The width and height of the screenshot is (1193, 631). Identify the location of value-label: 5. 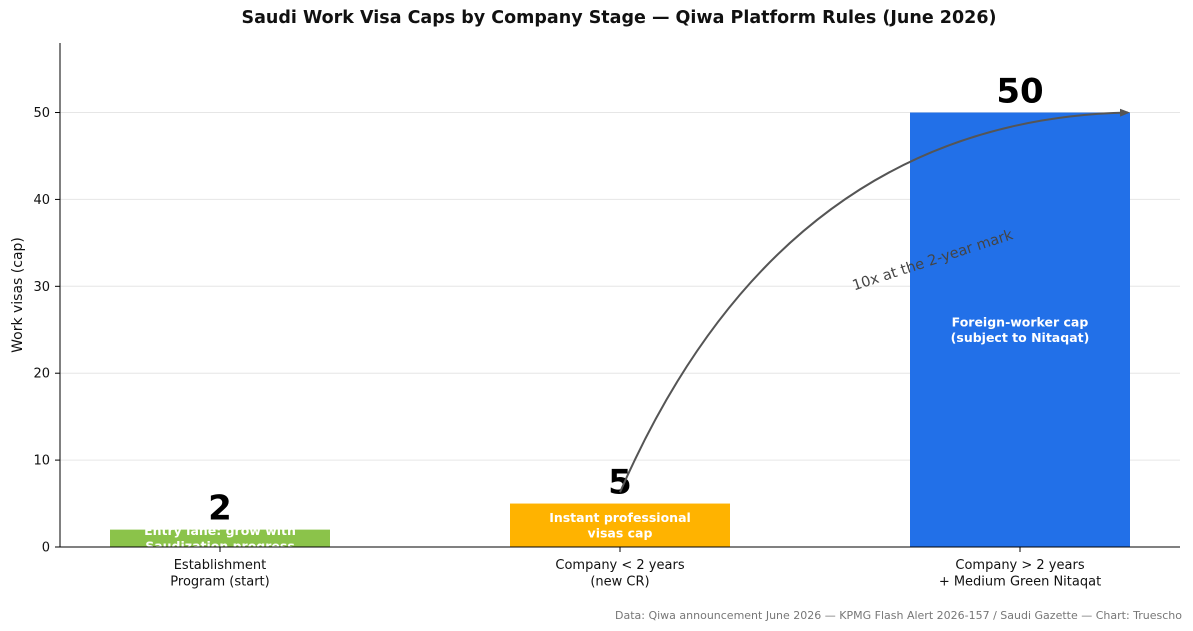
(620, 483).